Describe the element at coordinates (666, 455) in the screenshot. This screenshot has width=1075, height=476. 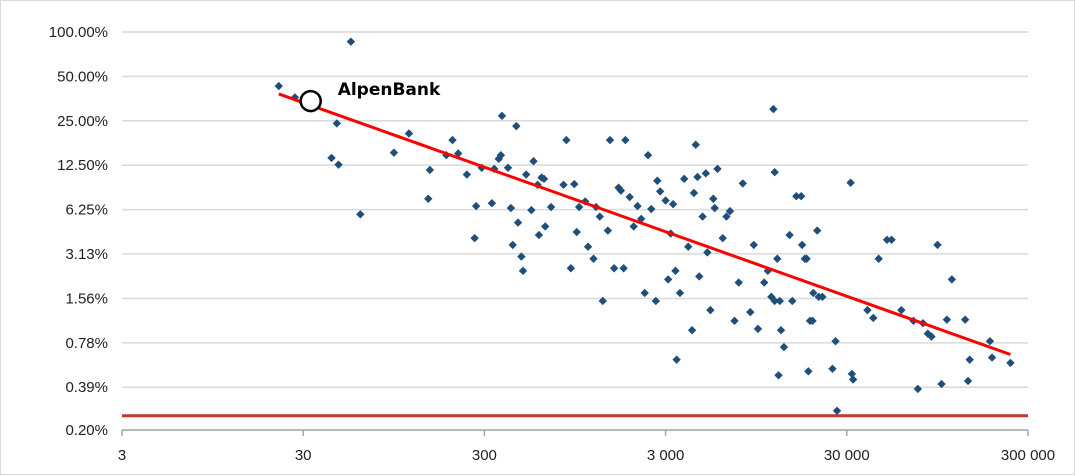
I see `x-tick-label: 3 000` at that location.